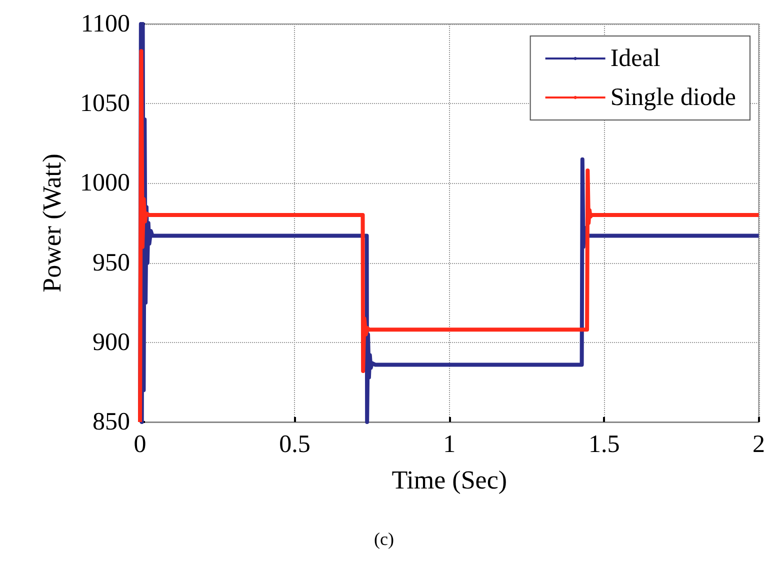 This screenshot has width=768, height=569. I want to click on x-axis-title: Time (Sec), so click(450, 480).